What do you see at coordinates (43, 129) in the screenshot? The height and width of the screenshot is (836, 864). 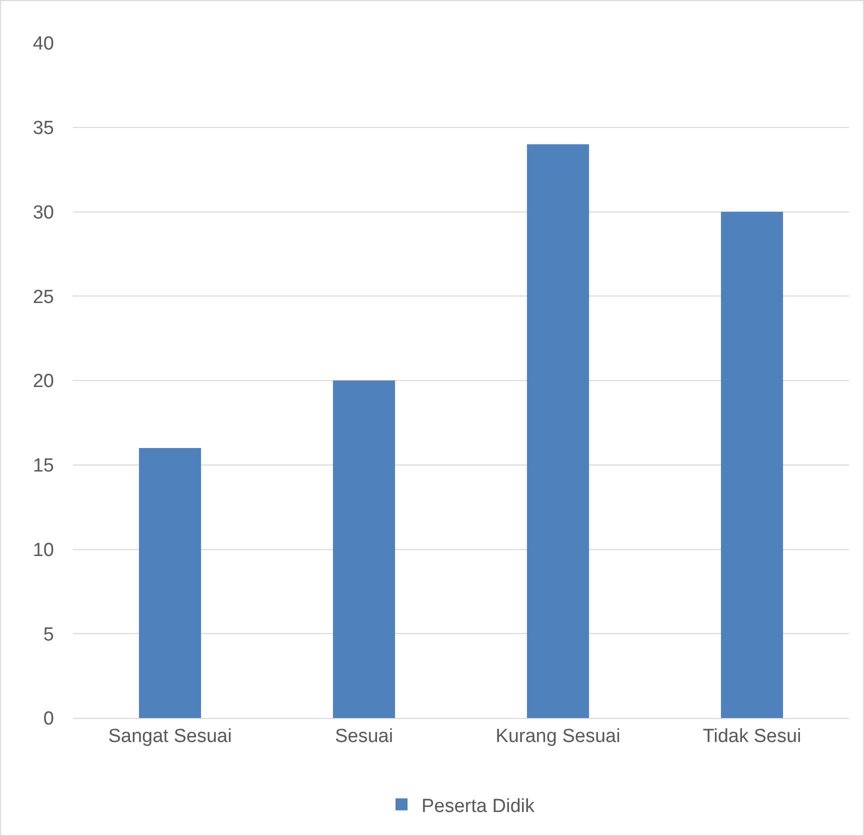 I see `y-tick-label: 35` at bounding box center [43, 129].